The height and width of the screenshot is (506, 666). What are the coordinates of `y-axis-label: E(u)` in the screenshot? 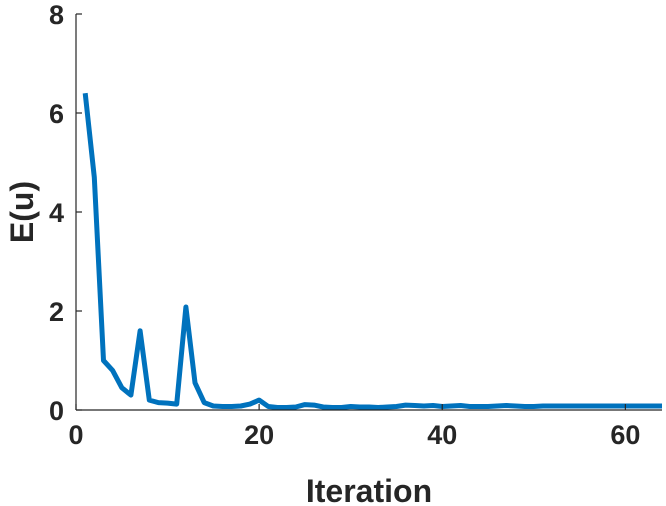 It's located at (22, 212).